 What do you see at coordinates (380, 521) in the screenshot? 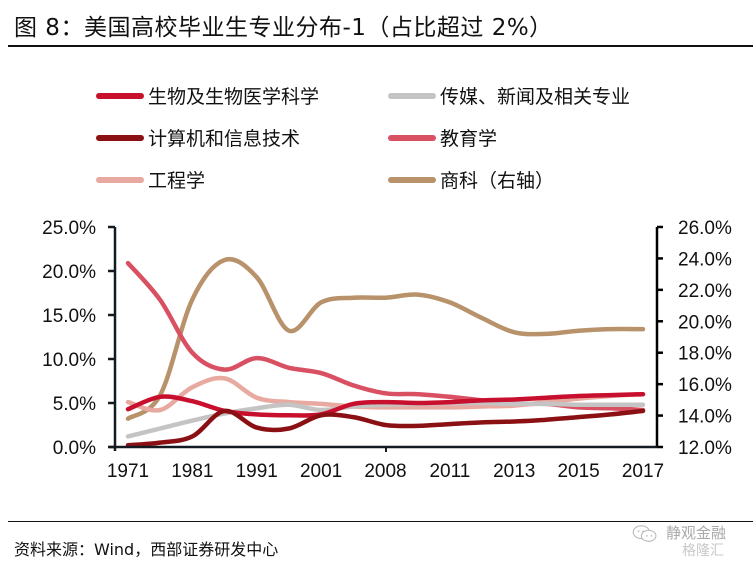
I see `source-divider` at bounding box center [380, 521].